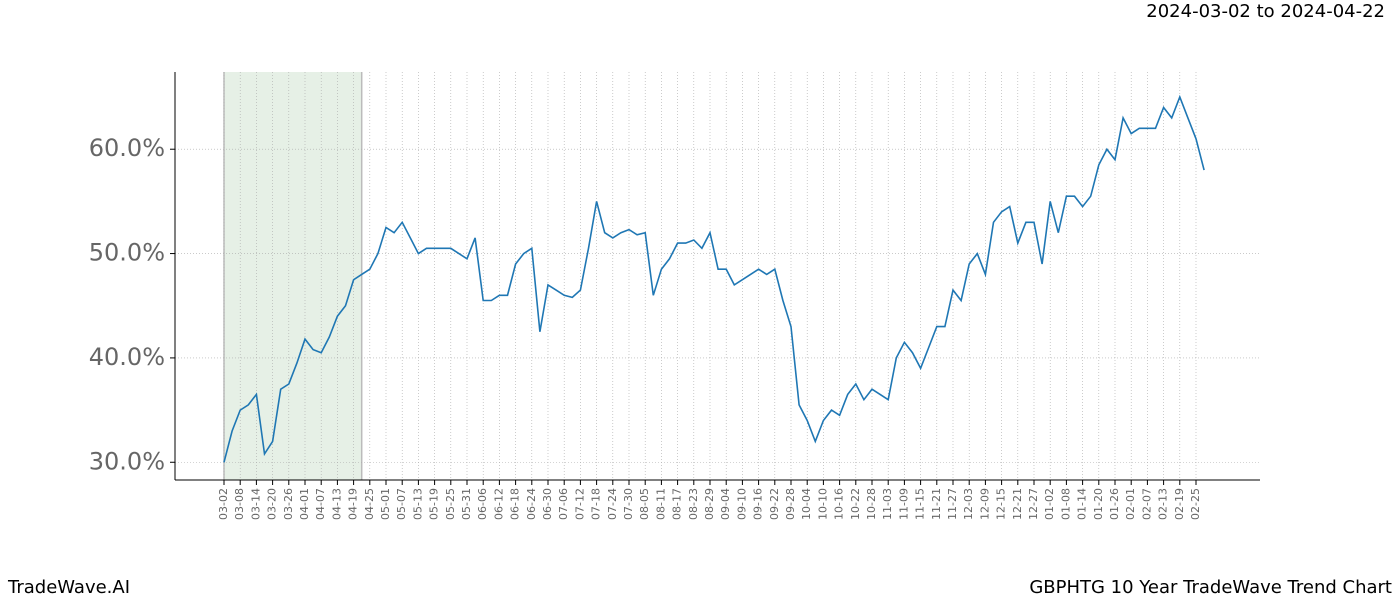 The width and height of the screenshot is (1400, 600). Describe the element at coordinates (1179, 504) in the screenshot. I see `x-tick-label: 02-19` at that location.